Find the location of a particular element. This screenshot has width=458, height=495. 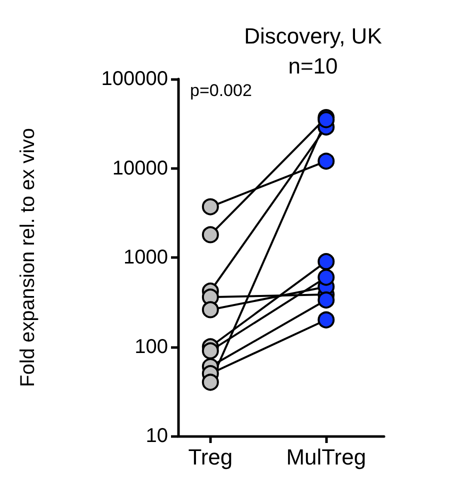

y-tick-label: 1000 is located at coordinates (146, 257).